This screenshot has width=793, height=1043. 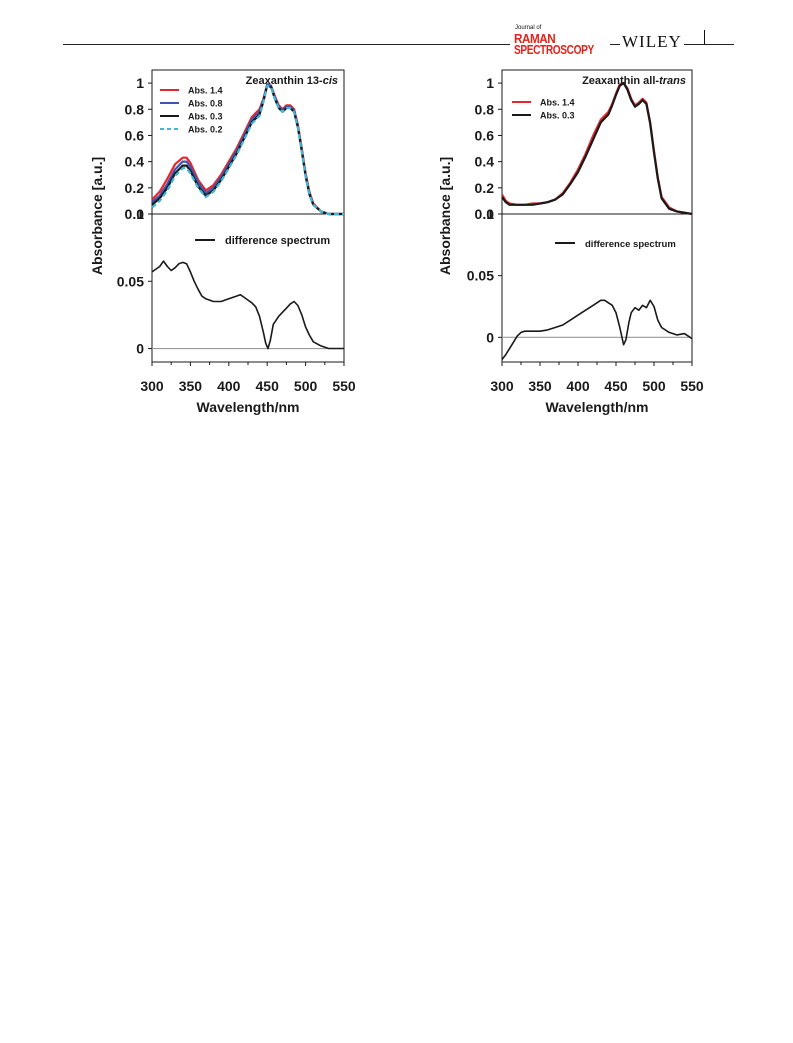 What do you see at coordinates (652, 42) in the screenshot?
I see `publisher-wordmark: WILEY` at bounding box center [652, 42].